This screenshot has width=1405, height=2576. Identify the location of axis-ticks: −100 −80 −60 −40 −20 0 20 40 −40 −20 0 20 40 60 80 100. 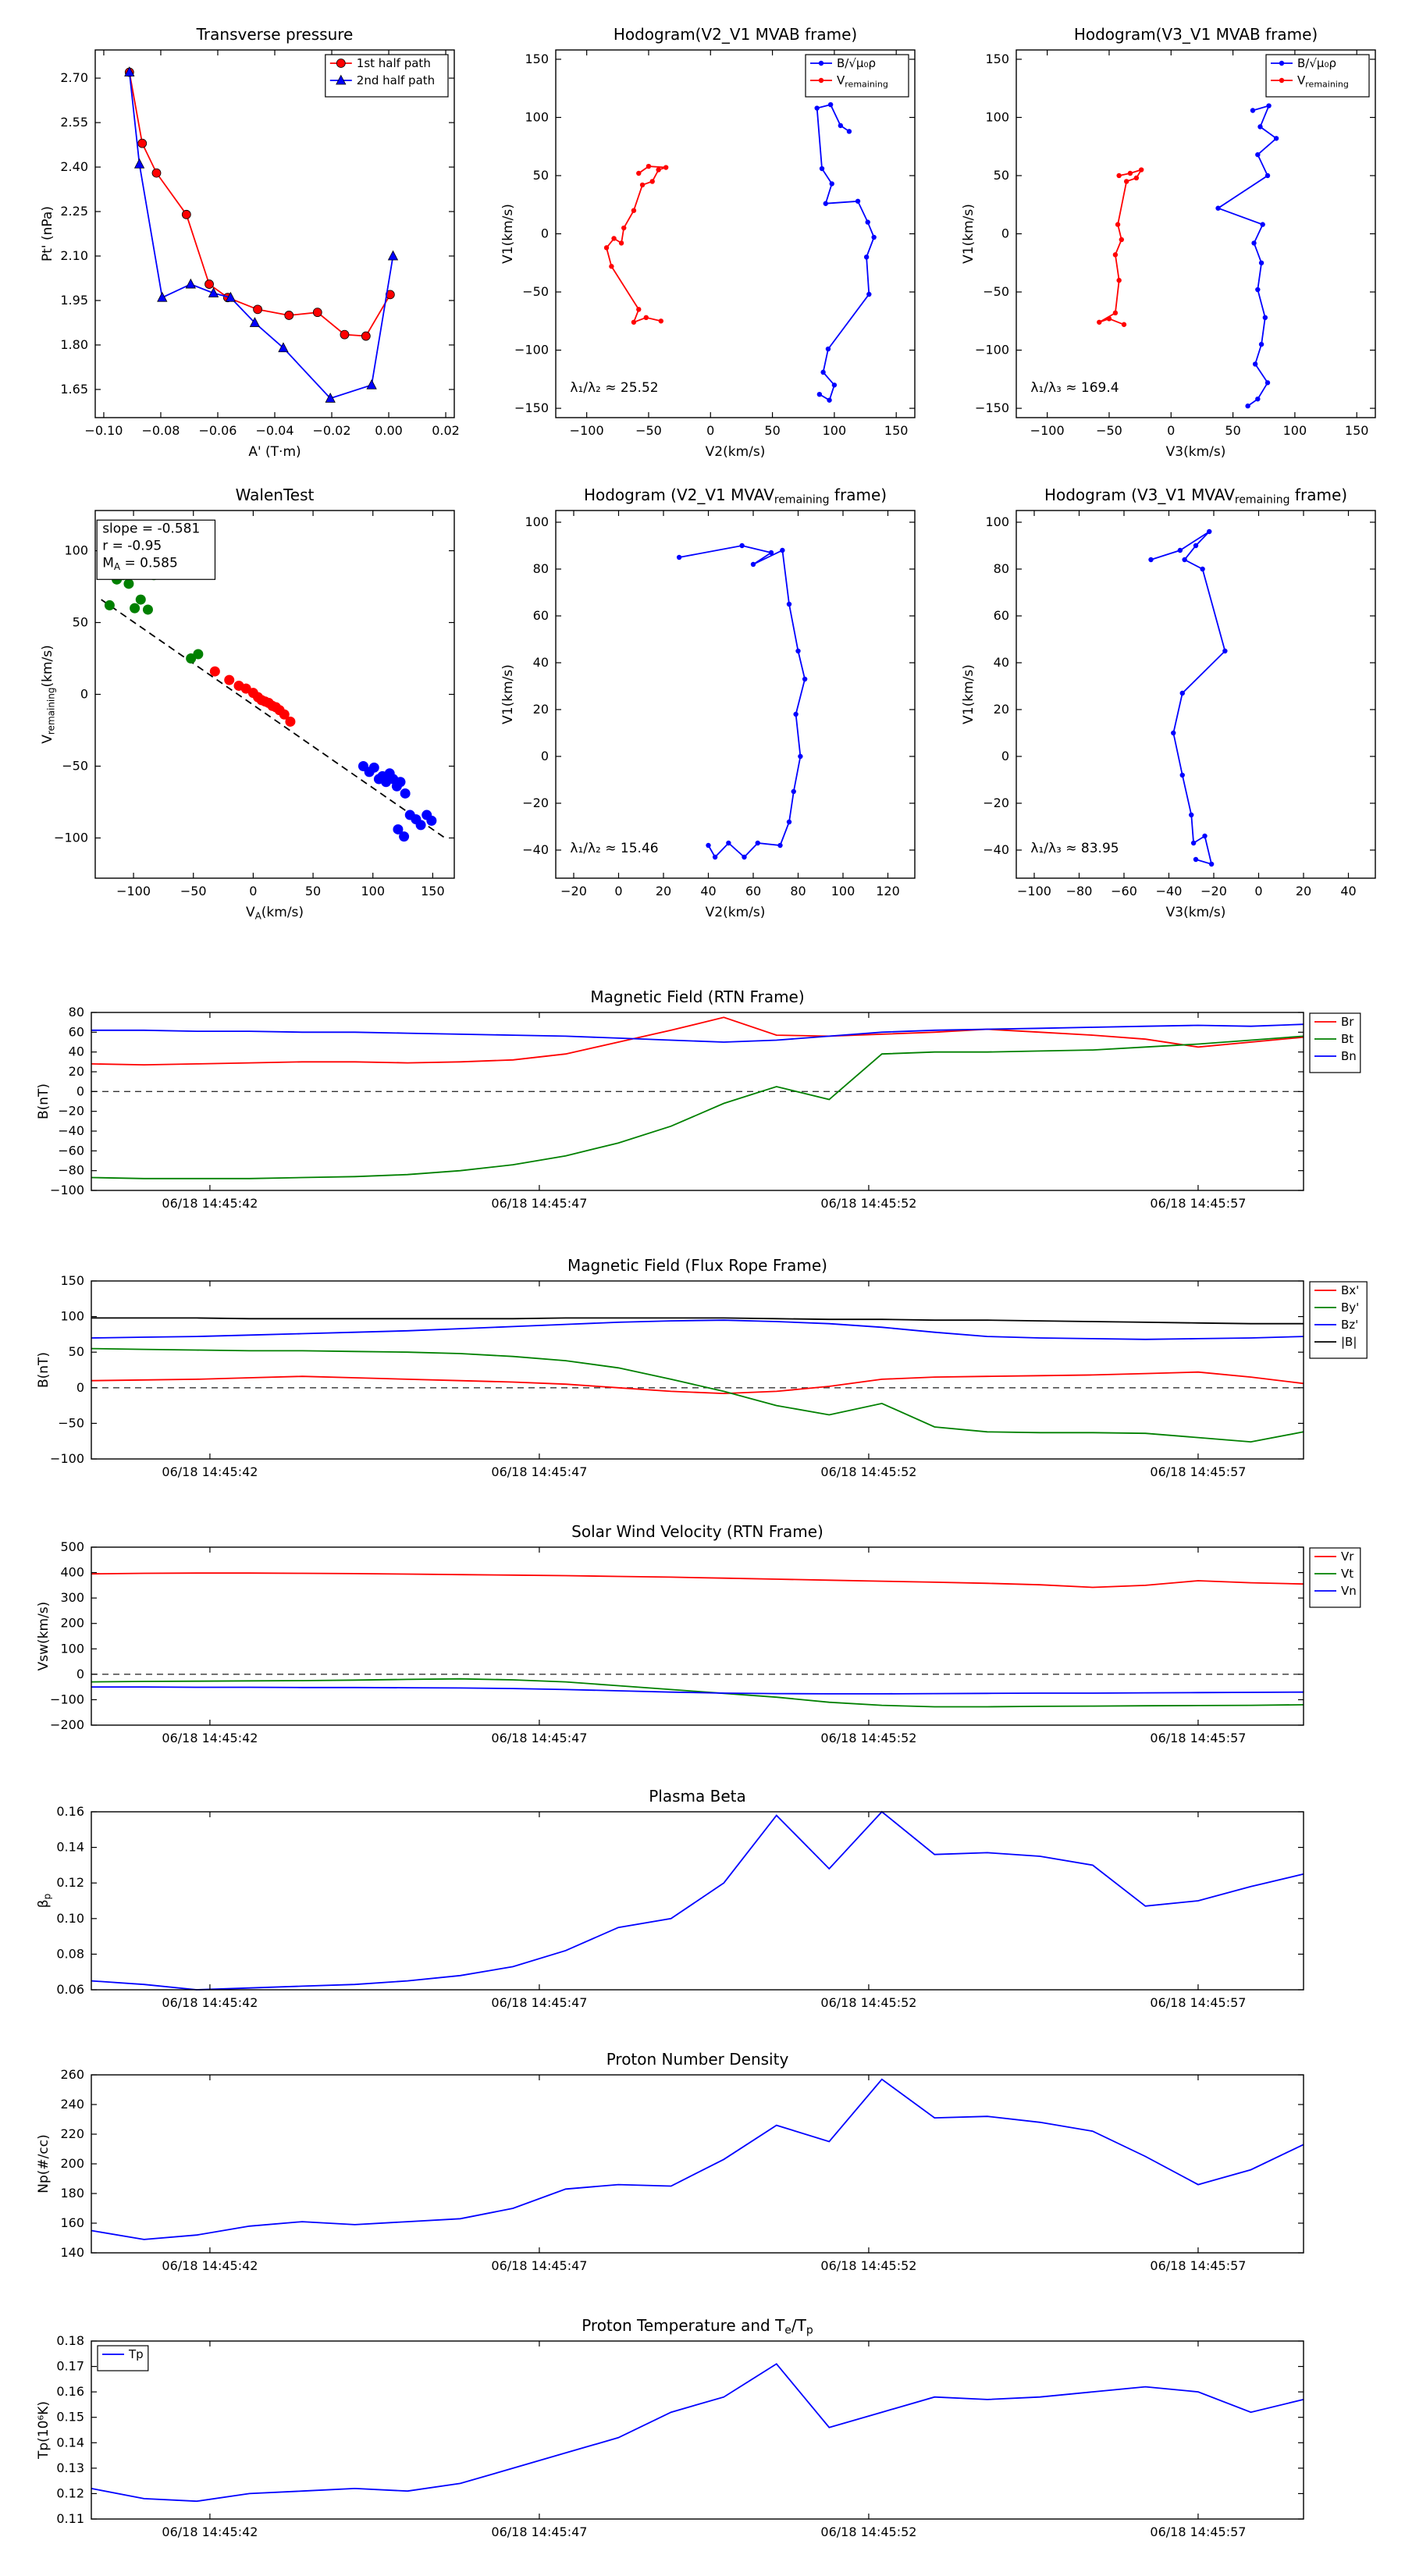
(1179, 704).